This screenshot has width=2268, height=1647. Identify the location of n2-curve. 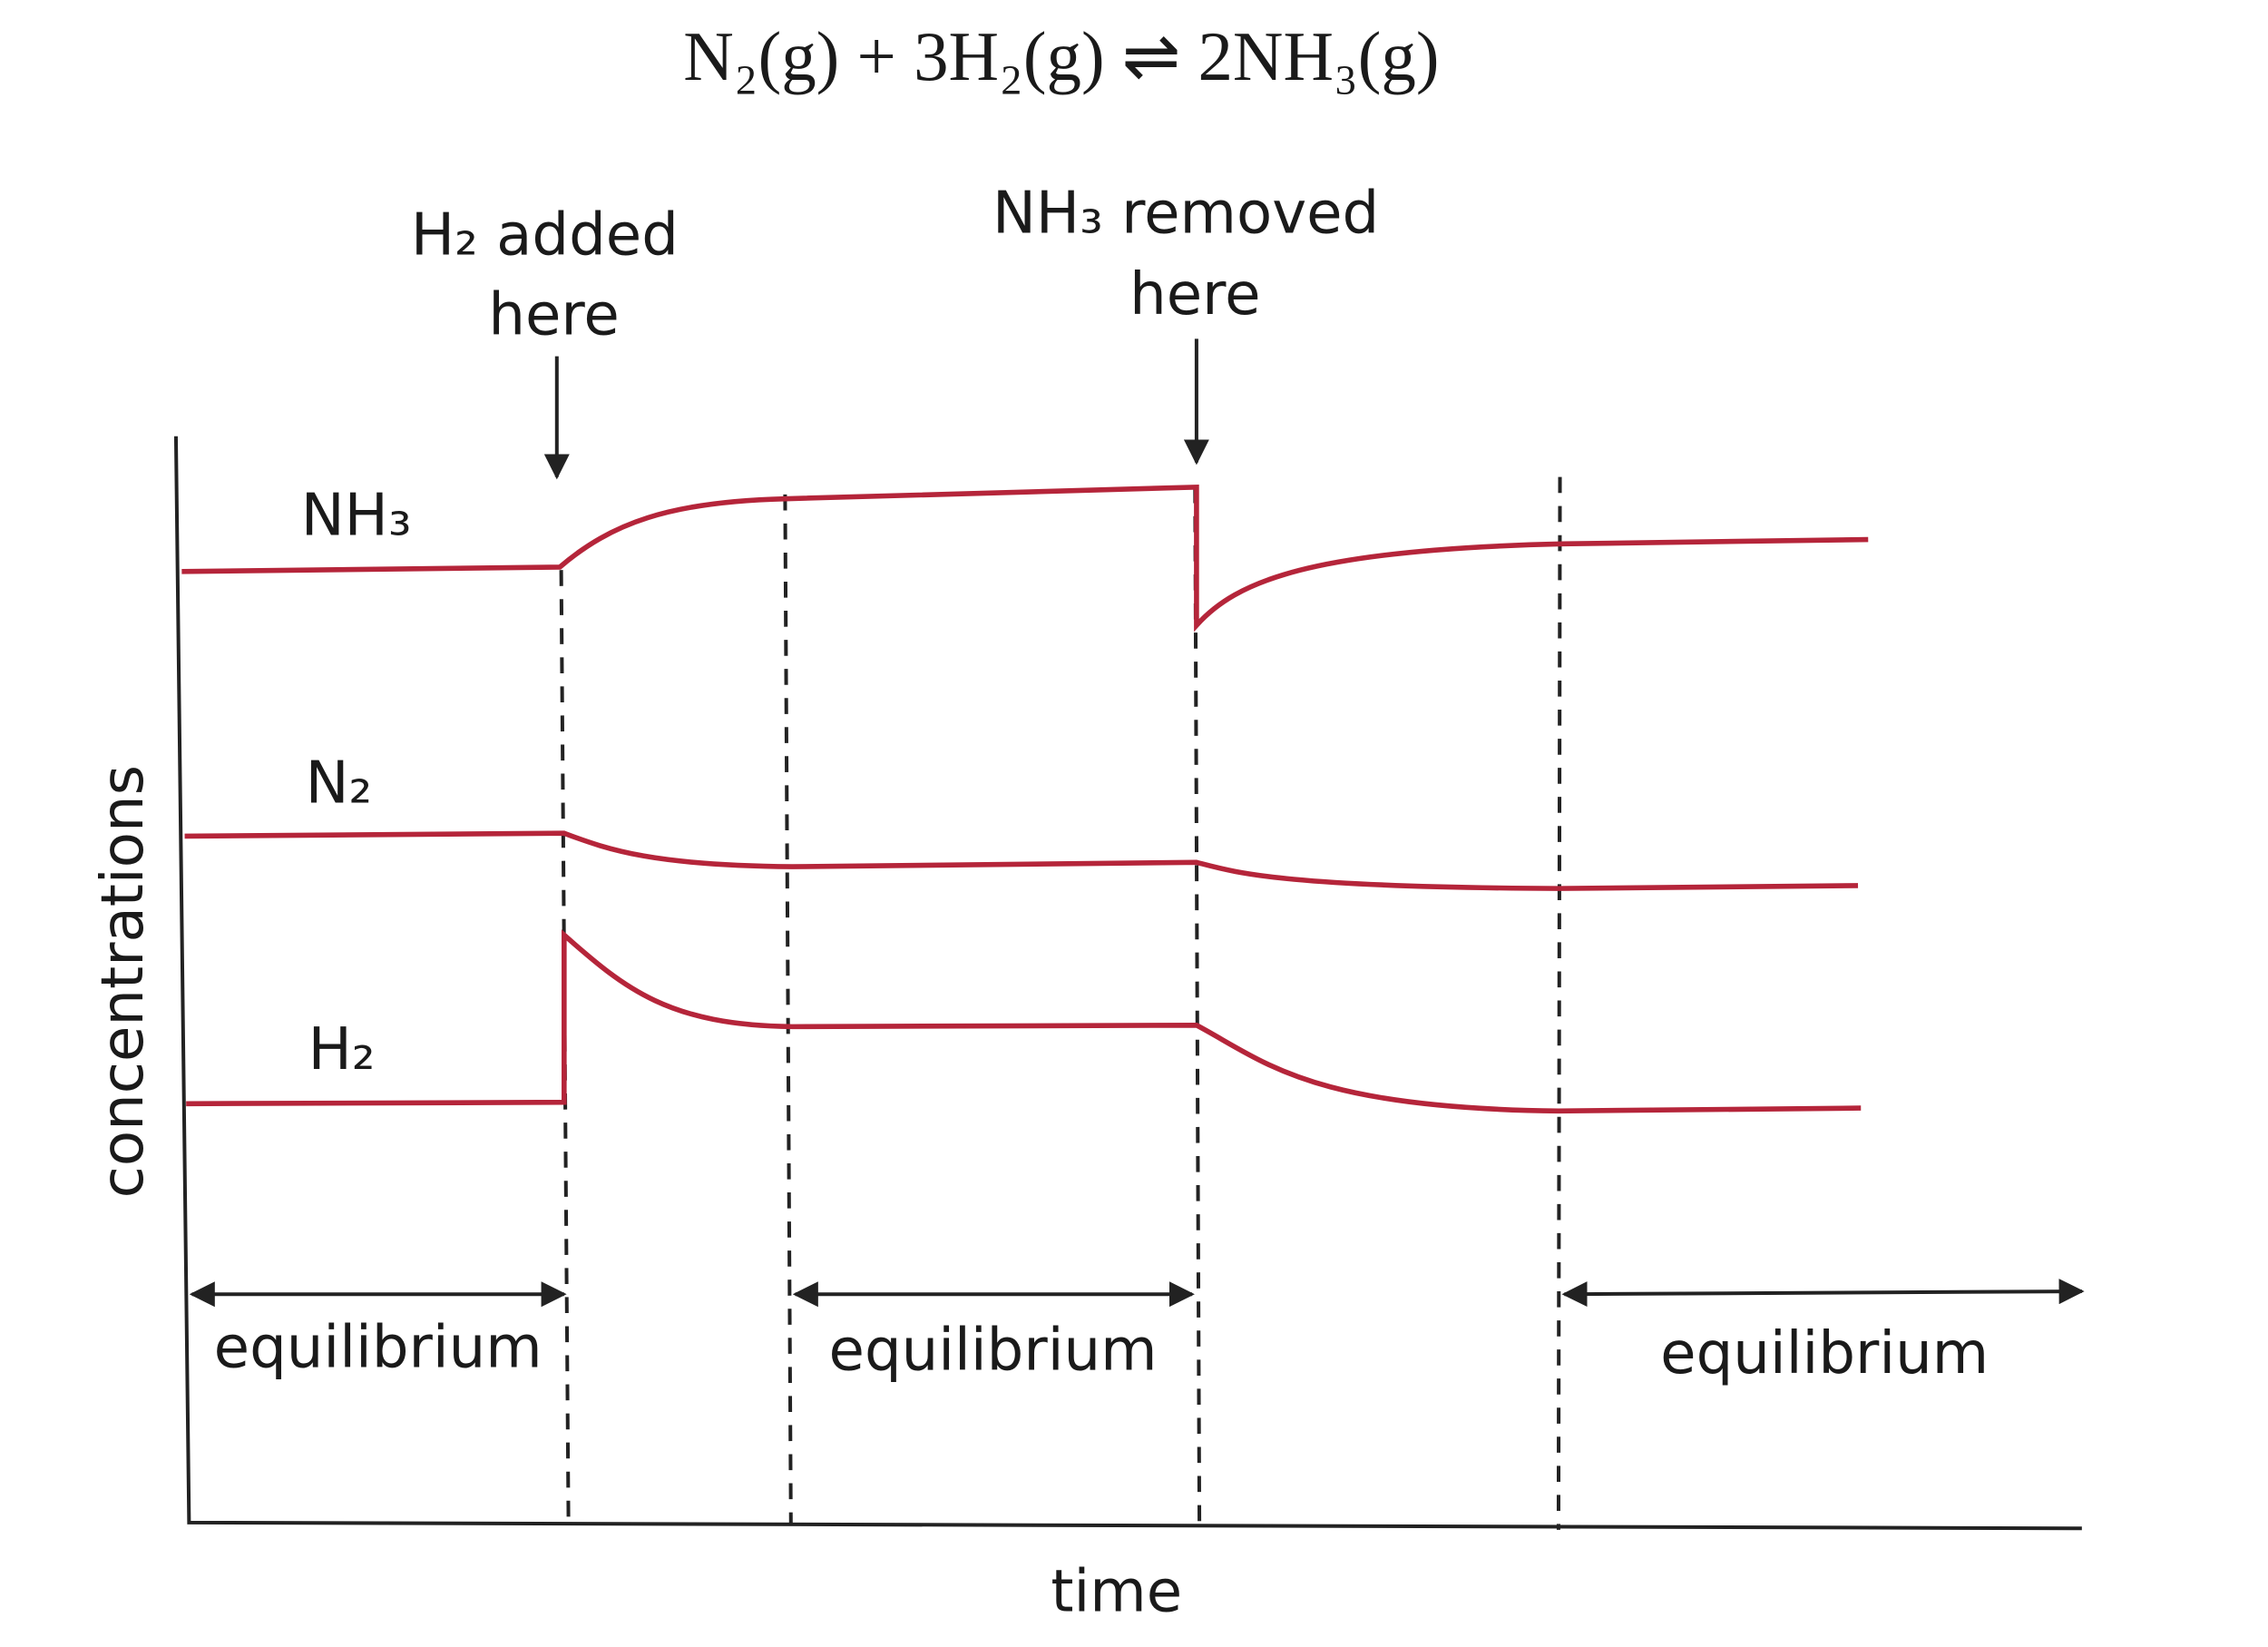
(1022, 860).